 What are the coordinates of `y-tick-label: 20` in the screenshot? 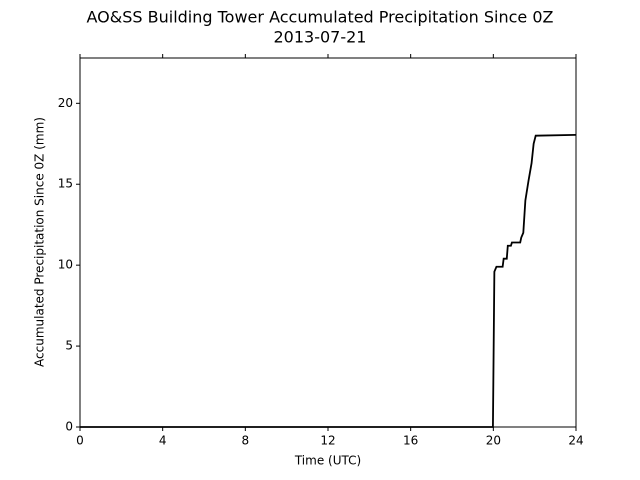 It's located at (65, 103).